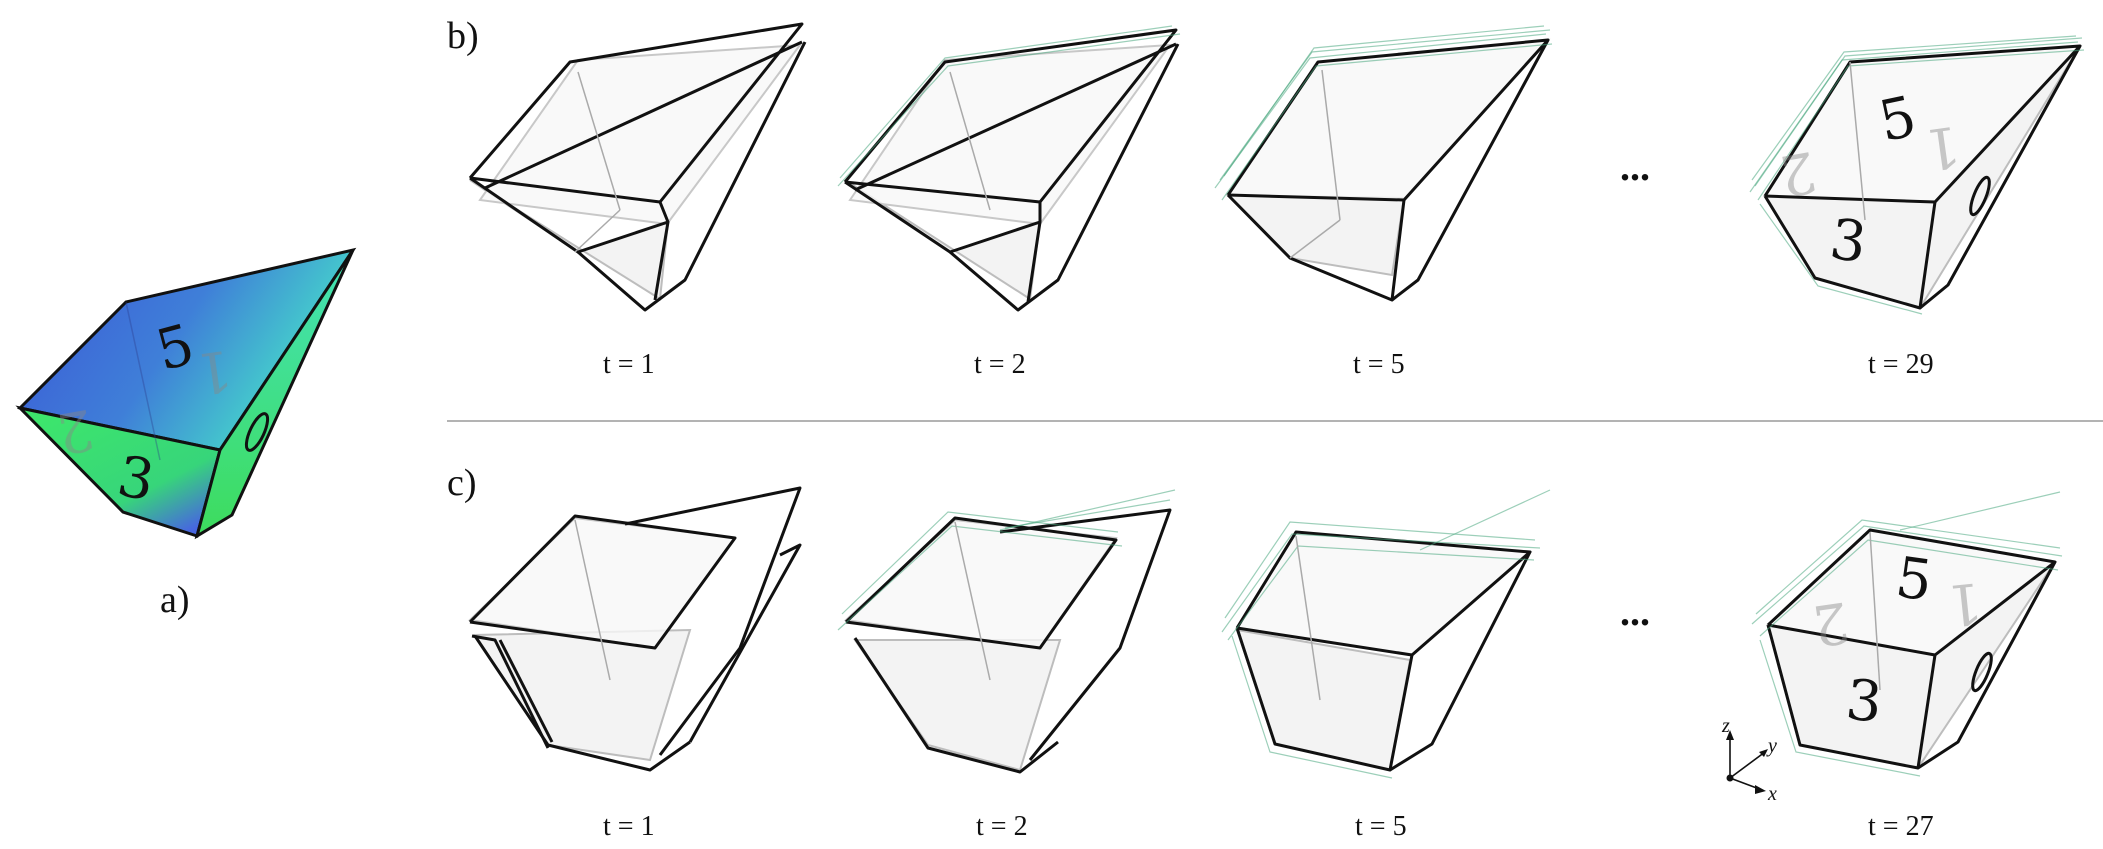 The image size is (2103, 849). I want to click on panel-c-label: c), so click(462, 483).